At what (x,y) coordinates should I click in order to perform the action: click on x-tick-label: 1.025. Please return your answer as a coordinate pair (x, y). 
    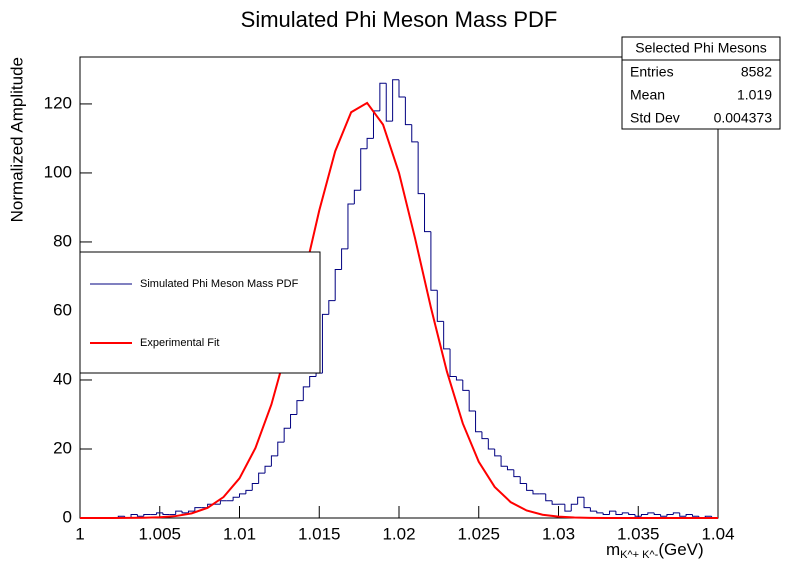
    Looking at the image, I should click on (478, 533).